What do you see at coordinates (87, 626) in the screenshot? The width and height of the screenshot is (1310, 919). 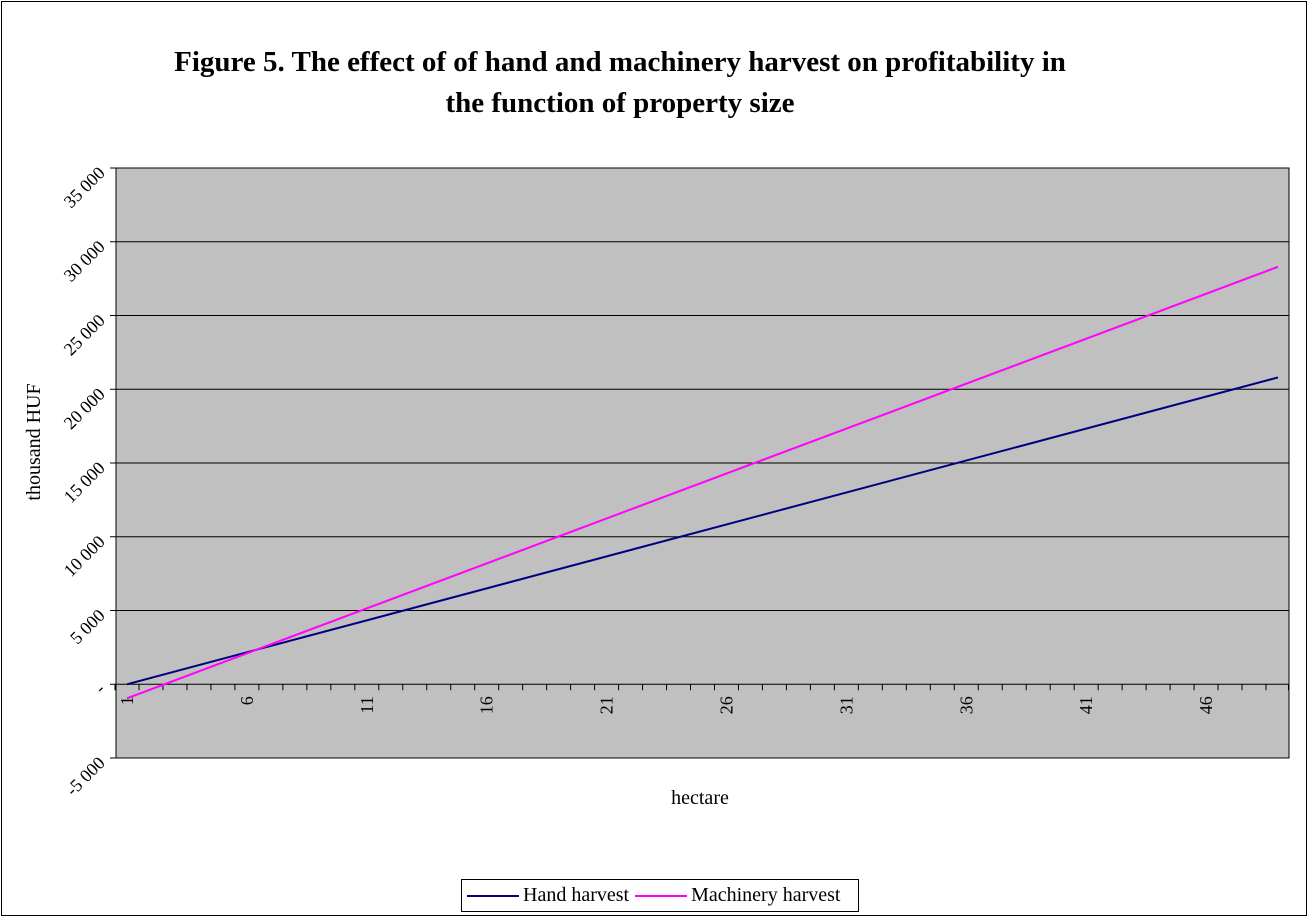 I see `y-tick-label: 5 000` at bounding box center [87, 626].